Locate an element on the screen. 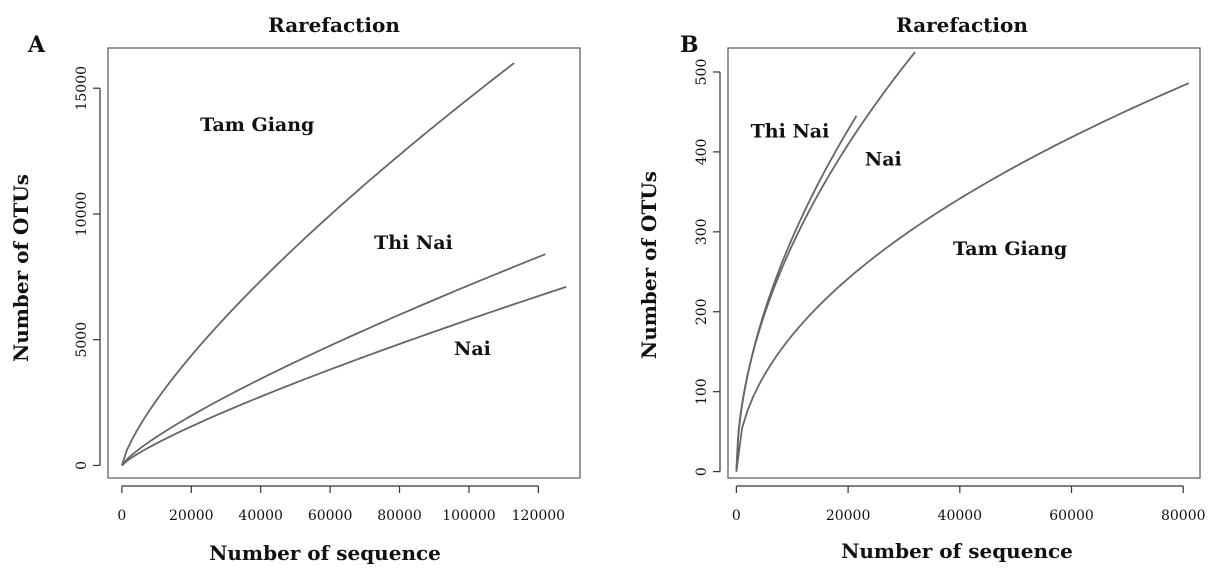 The image size is (1216, 572). panel-b-y-tick-label: 500 is located at coordinates (702, 72).